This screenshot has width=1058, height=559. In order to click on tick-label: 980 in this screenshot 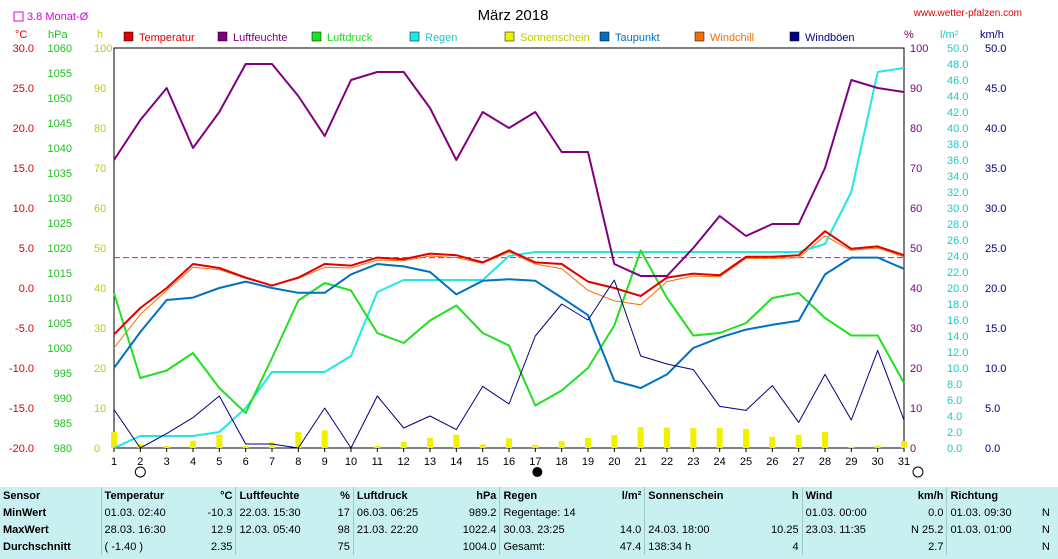, I will do `click(63, 449)`.